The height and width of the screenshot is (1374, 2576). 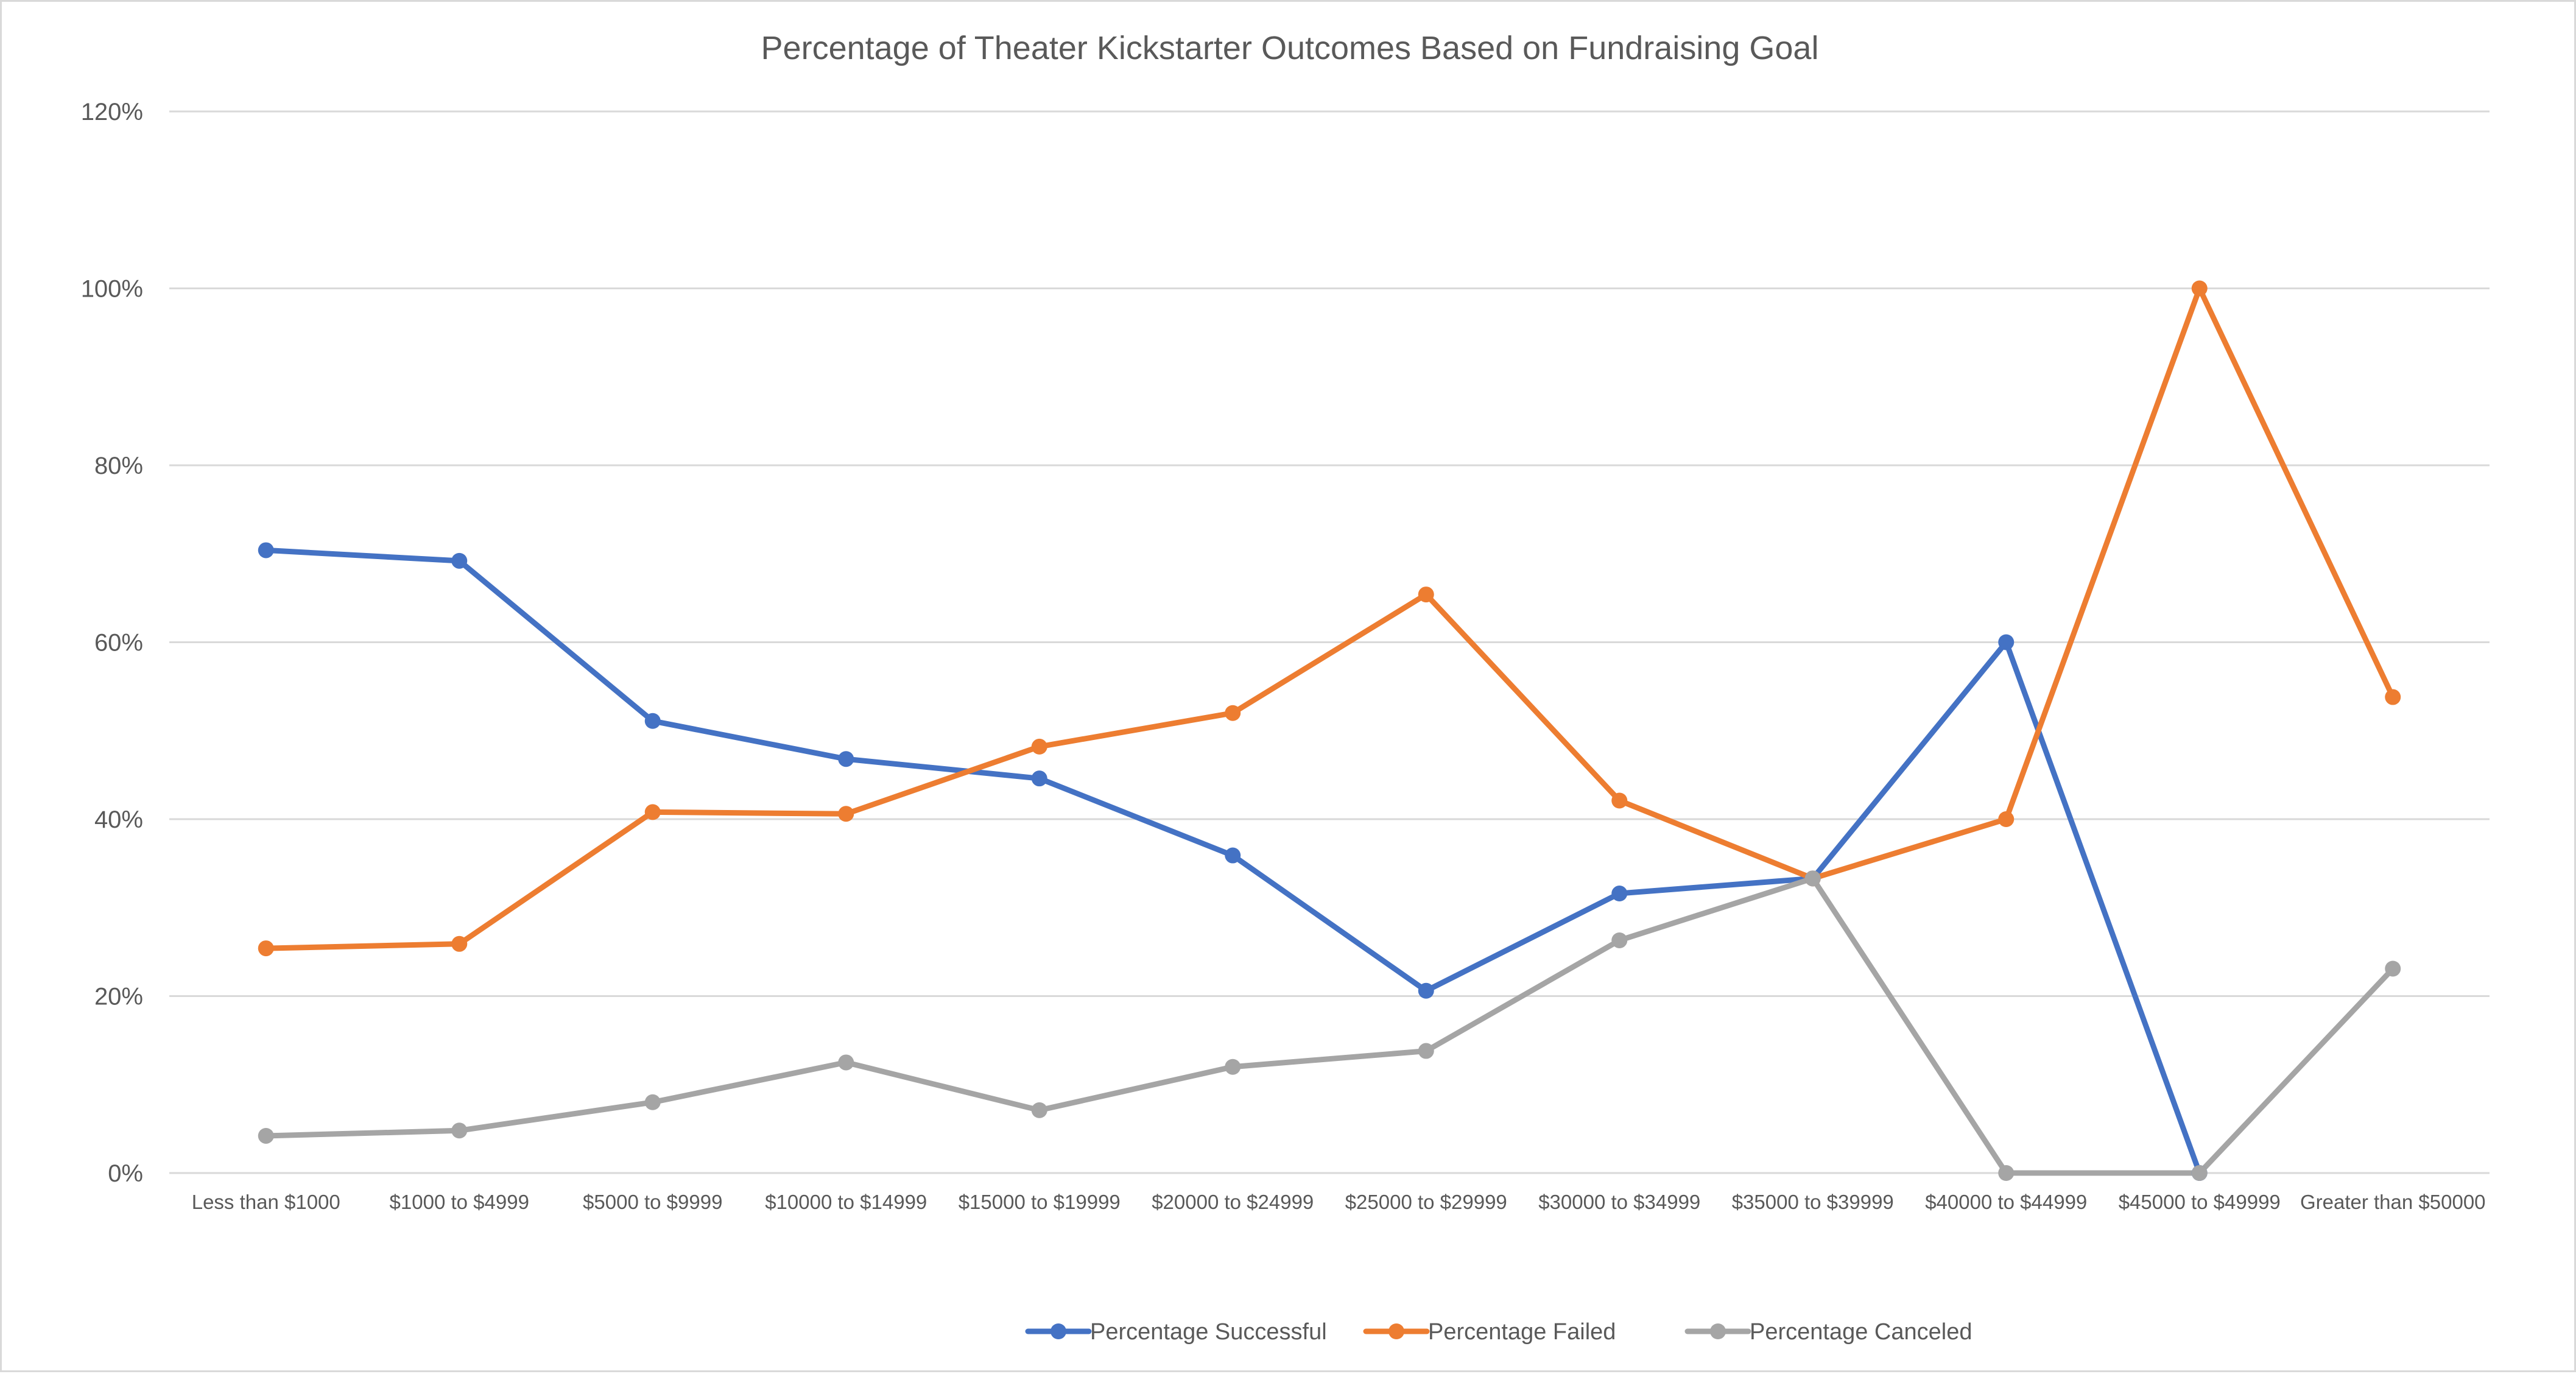 What do you see at coordinates (118, 997) in the screenshot?
I see `y-tick-label: 20%` at bounding box center [118, 997].